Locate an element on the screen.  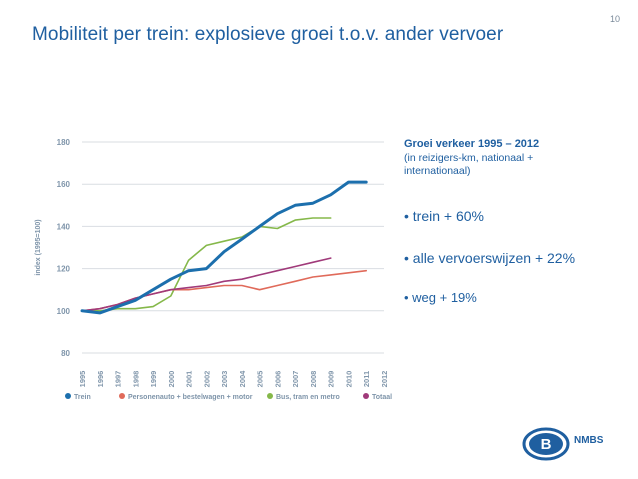
legend-label: Bus, tram en metro is located at coordinates (308, 397).